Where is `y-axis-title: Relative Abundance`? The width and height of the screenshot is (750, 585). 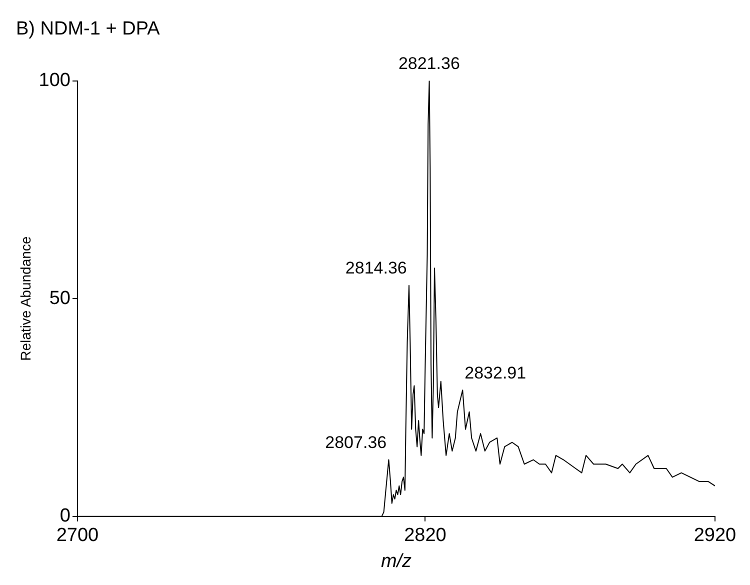 y-axis-title: Relative Abundance is located at coordinates (25, 298).